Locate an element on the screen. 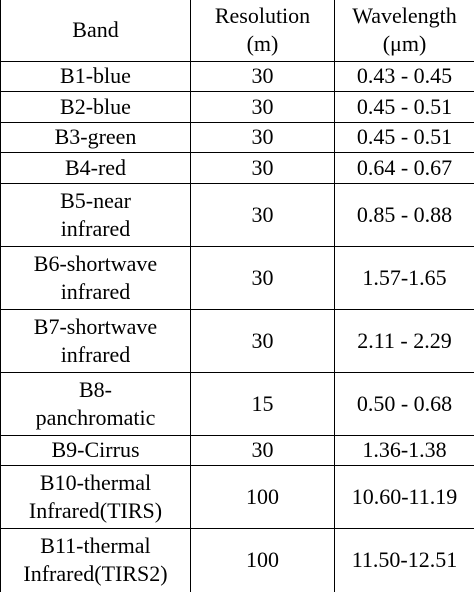 This screenshot has height=593, width=474. cell-line: 1.36-1.38 is located at coordinates (404, 450).